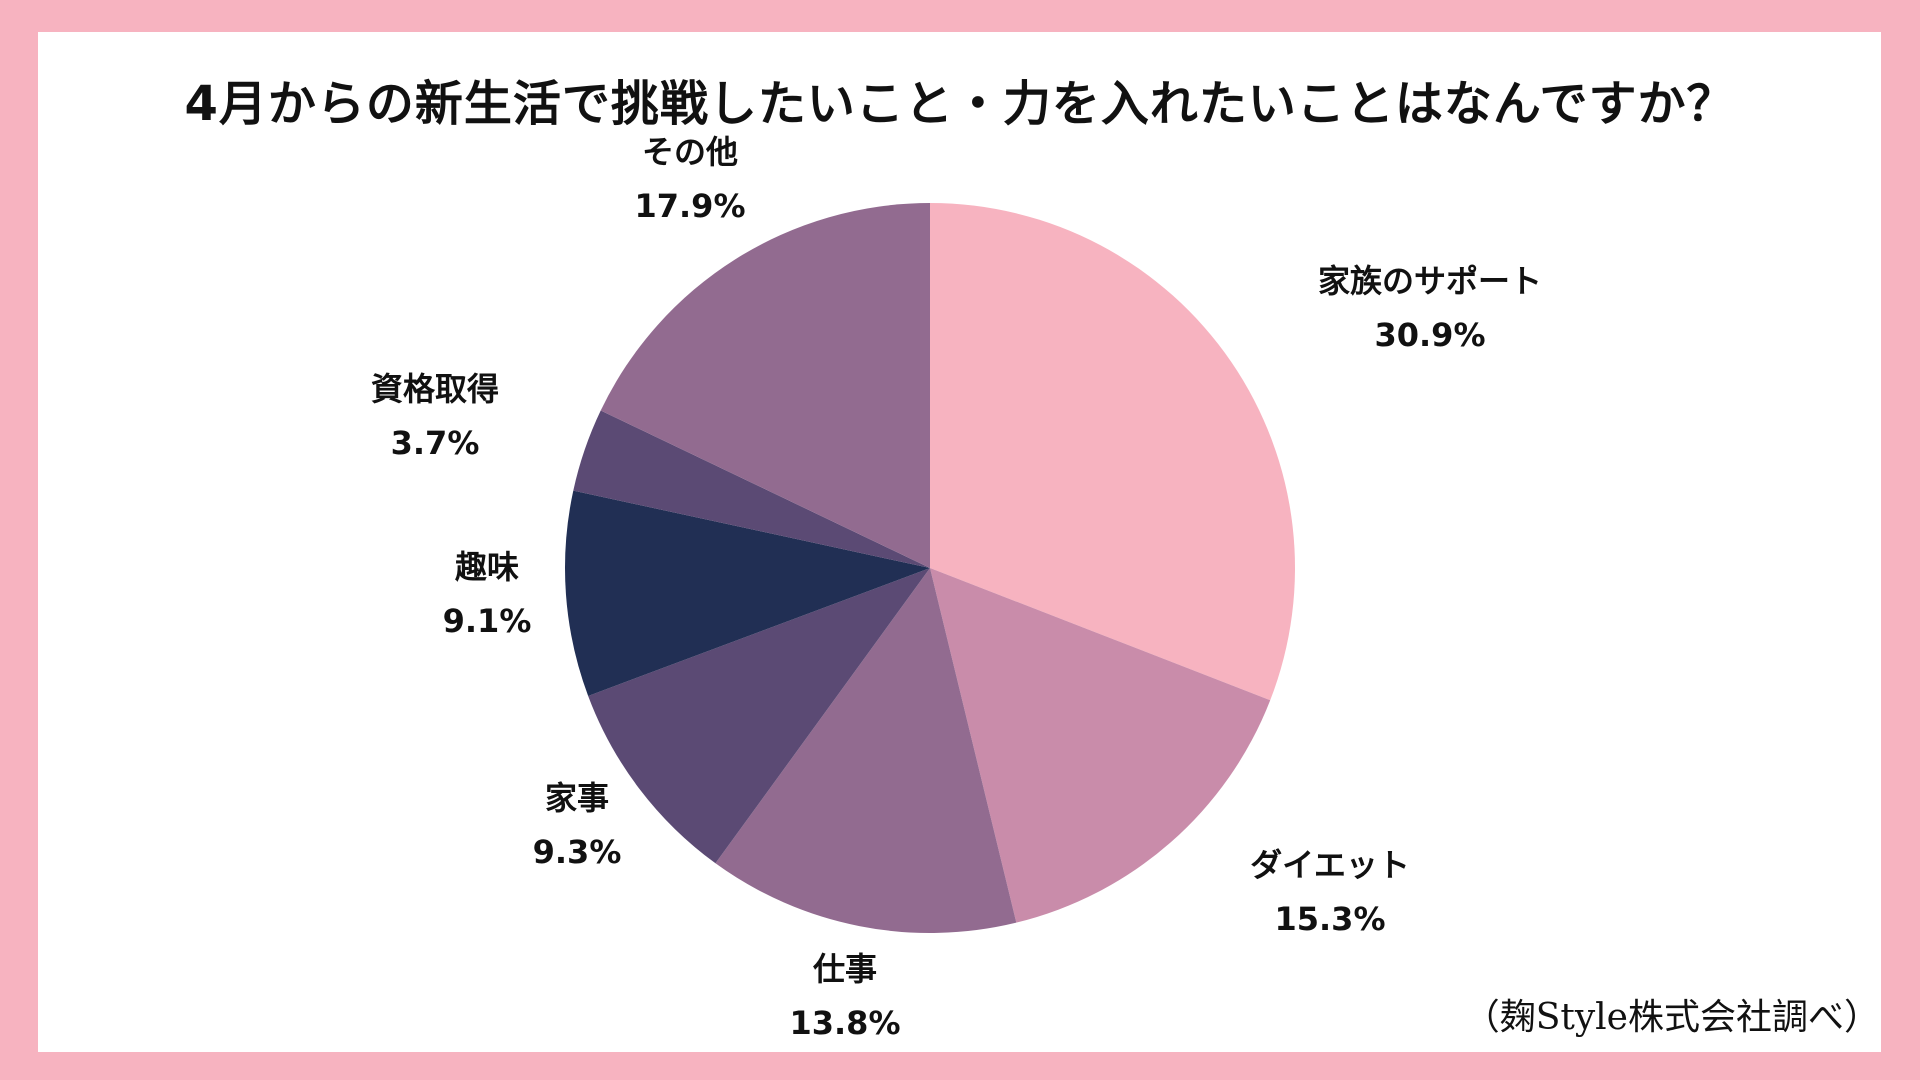 This screenshot has height=1080, width=1920. Describe the element at coordinates (689, 179) in the screenshot. I see `slice-label-group: その他 17.9%` at that location.